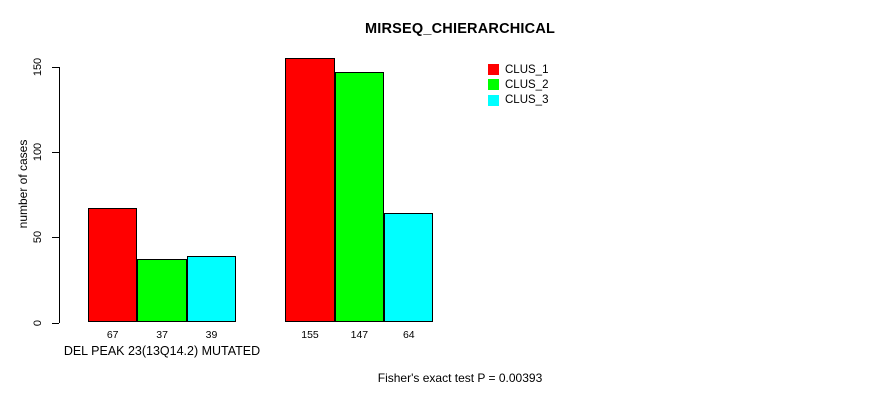 The width and height of the screenshot is (890, 400). I want to click on legend-item-label: CLUS_1, so click(527, 69).